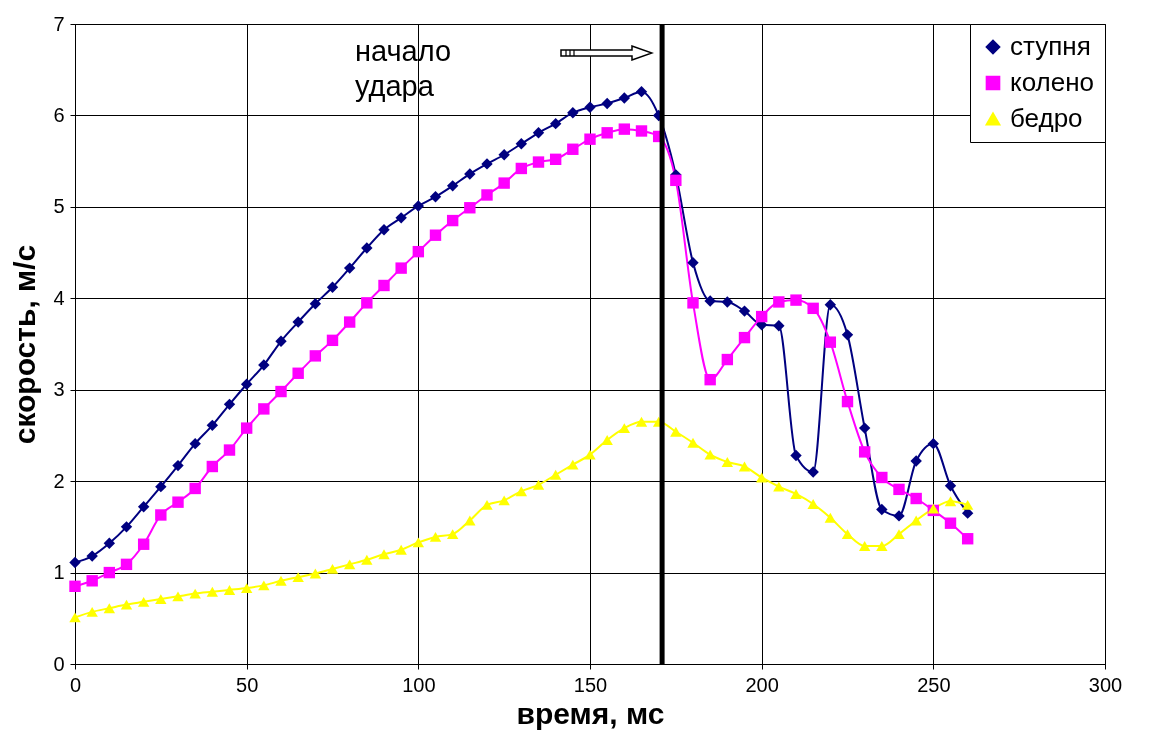 The height and width of the screenshot is (744, 1167). Describe the element at coordinates (59, 23) in the screenshot. I see `y-tick-label: 7` at that location.